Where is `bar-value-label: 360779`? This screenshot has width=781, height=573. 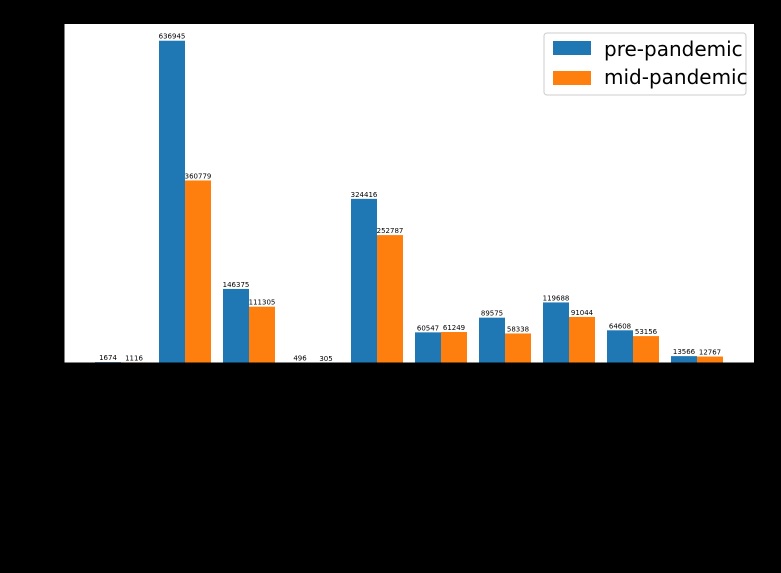
bar-value-label: 360779 is located at coordinates (198, 176).